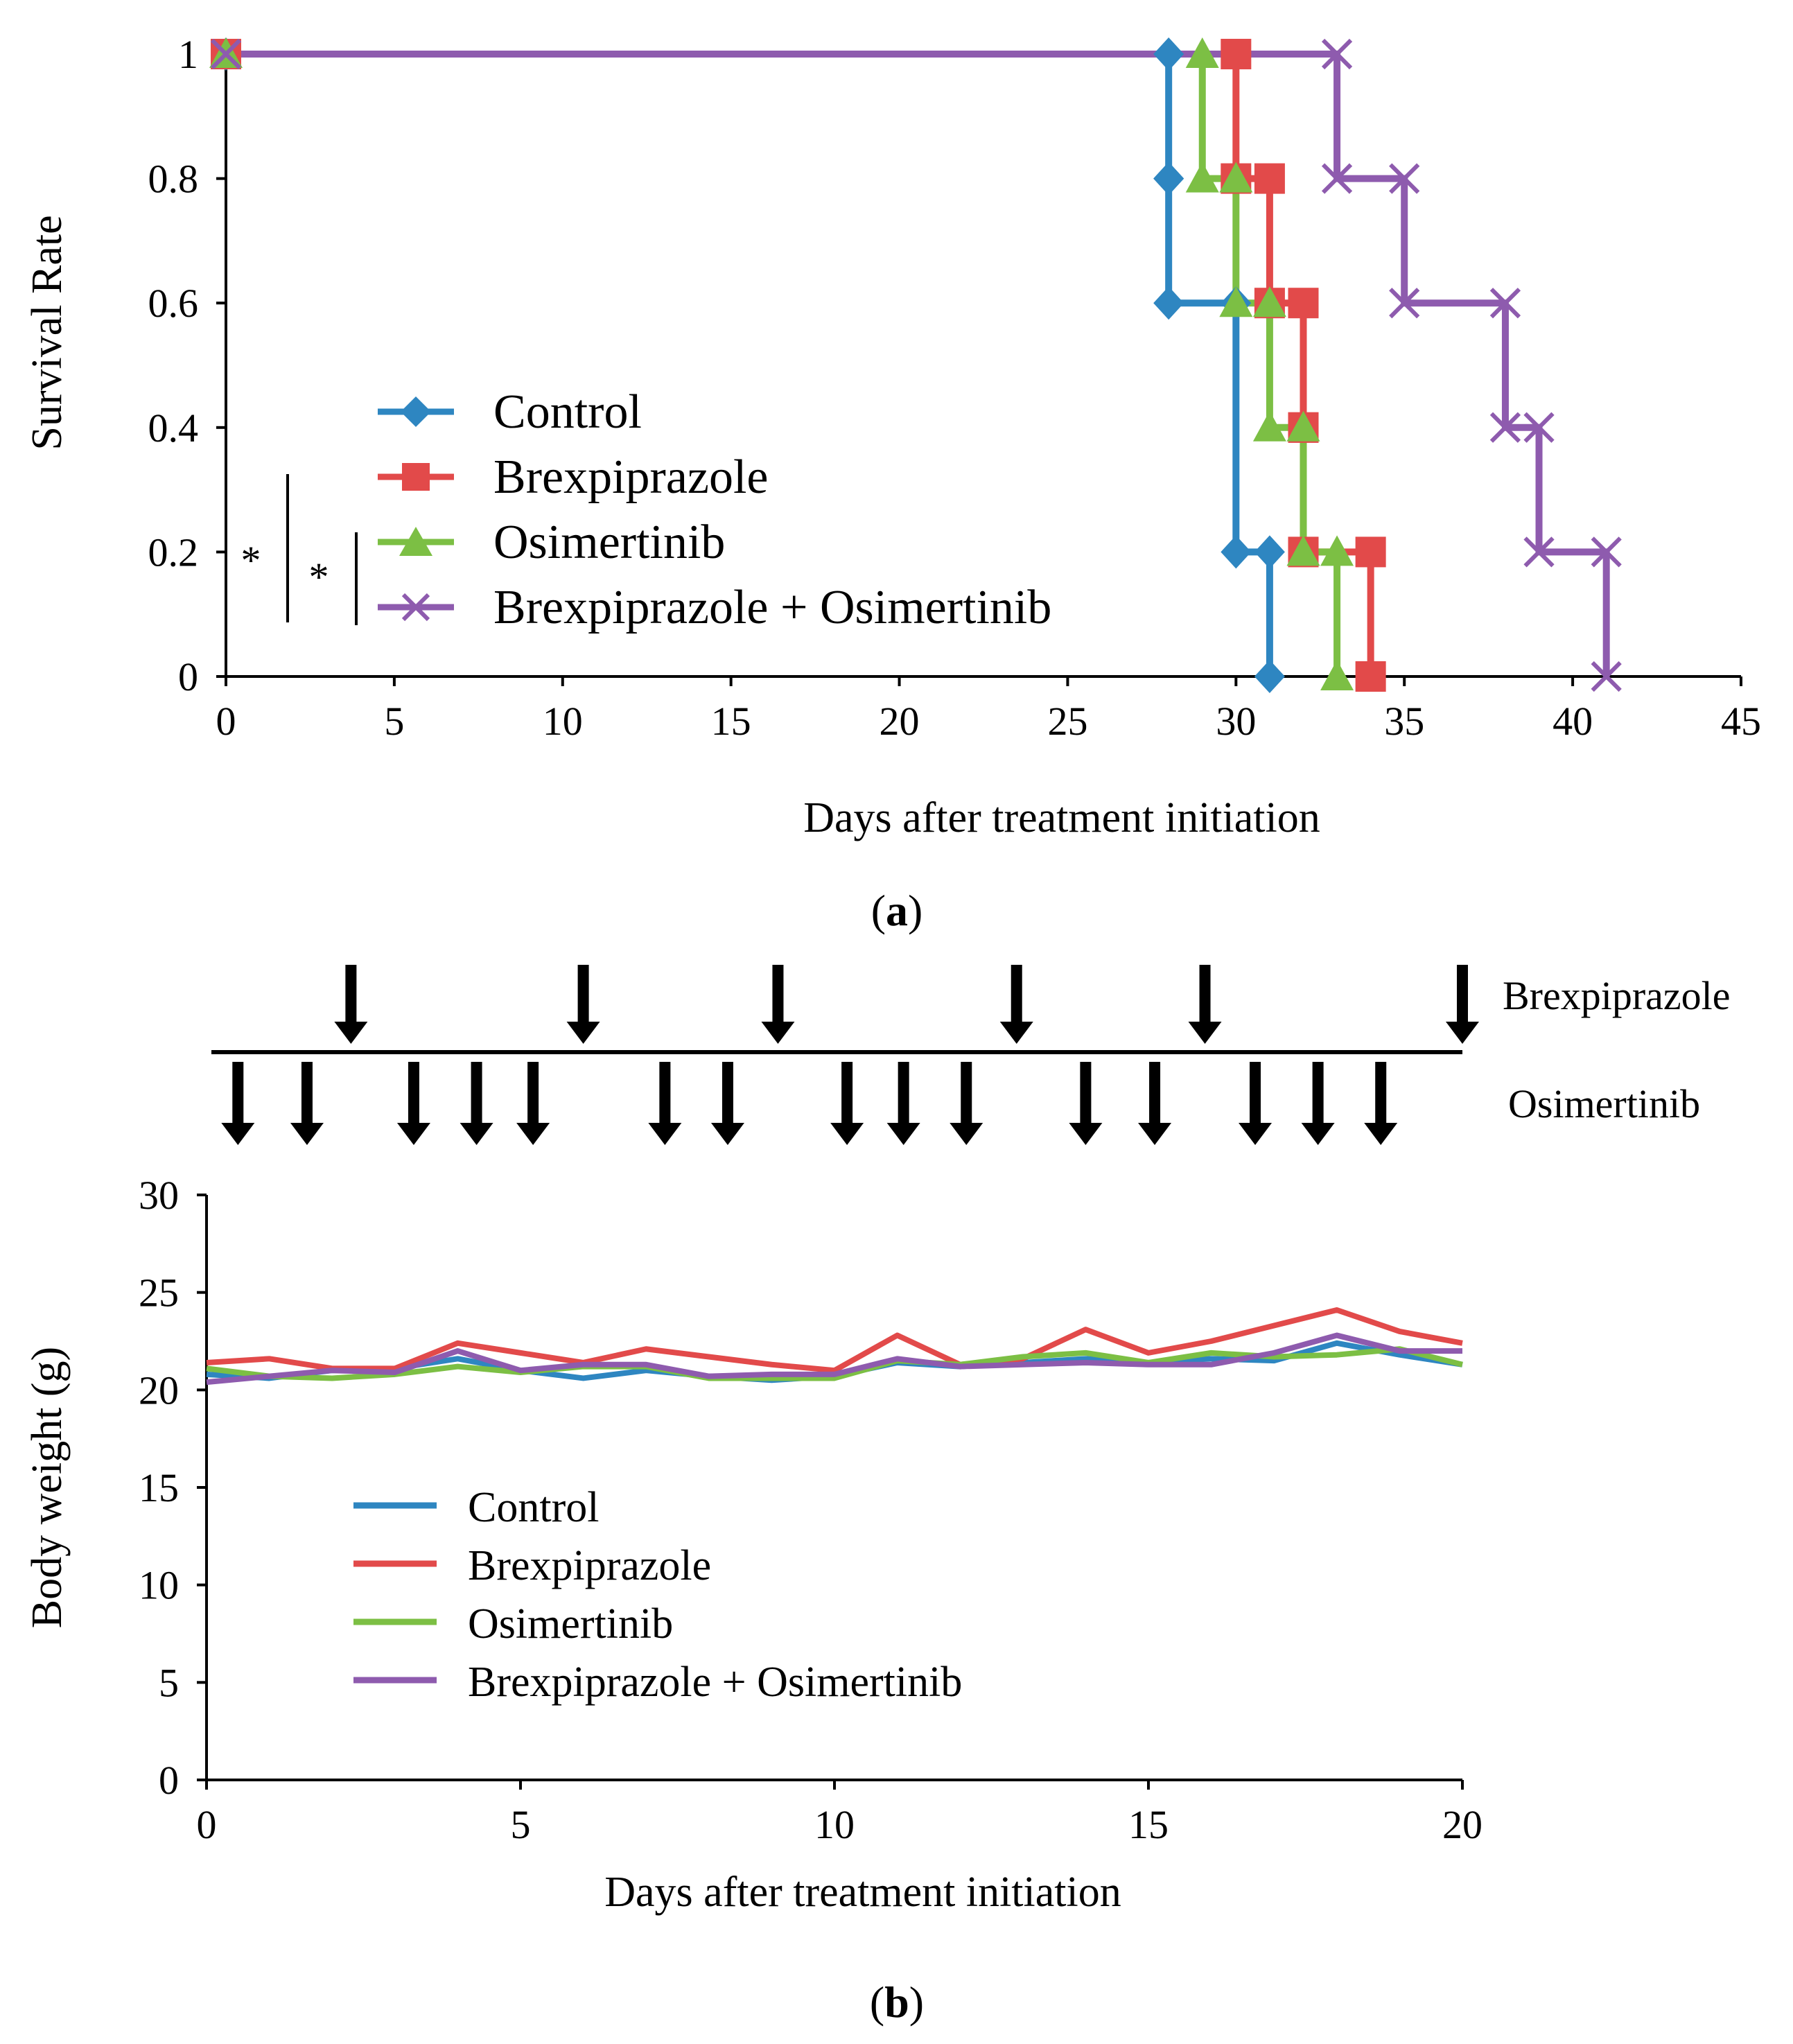  What do you see at coordinates (416, 607) in the screenshot?
I see `x-marker-icon` at bounding box center [416, 607].